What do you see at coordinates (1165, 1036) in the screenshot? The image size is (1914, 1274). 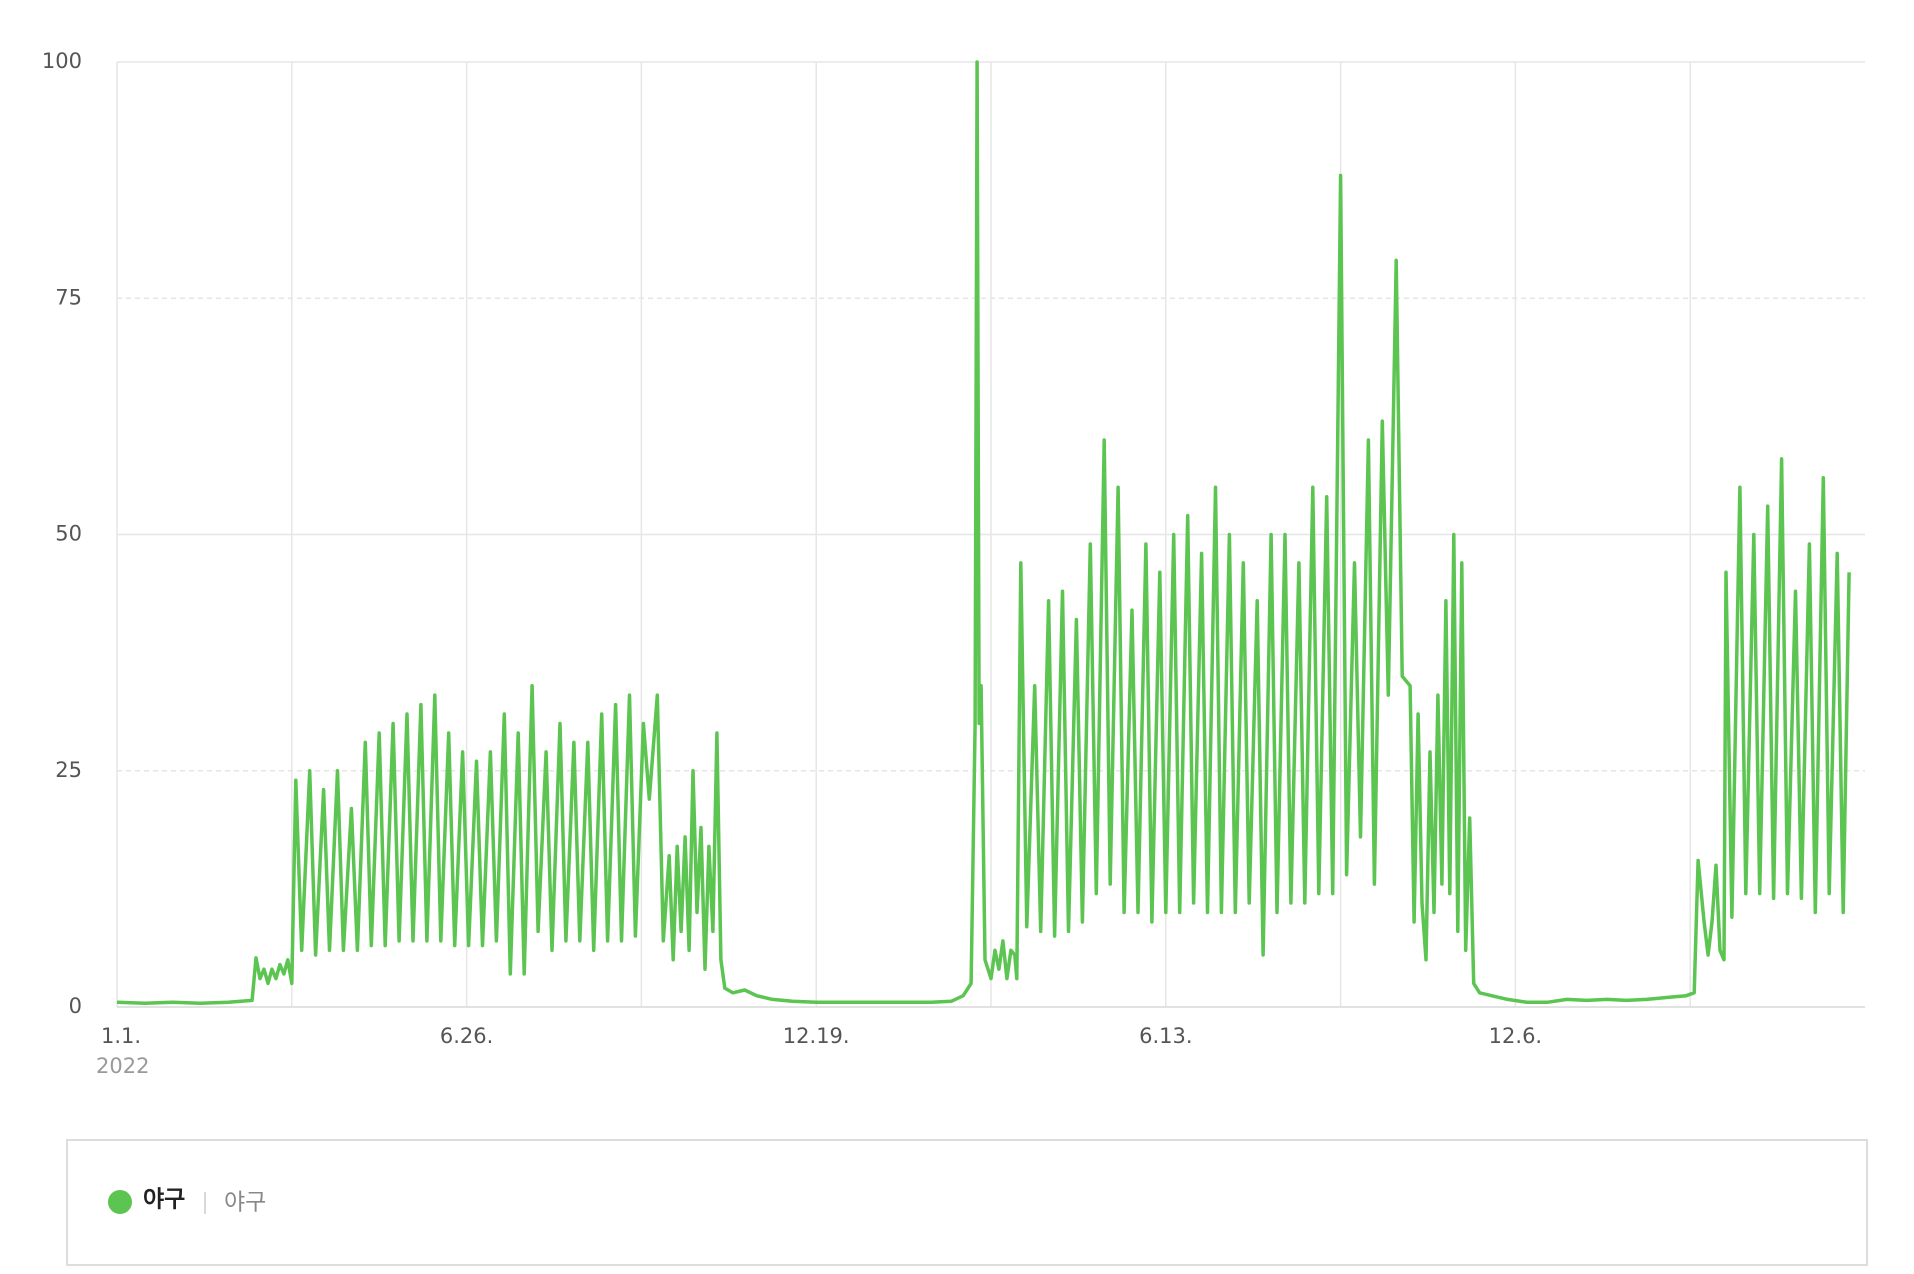 I see `x-tick-label: 6.13.` at bounding box center [1165, 1036].